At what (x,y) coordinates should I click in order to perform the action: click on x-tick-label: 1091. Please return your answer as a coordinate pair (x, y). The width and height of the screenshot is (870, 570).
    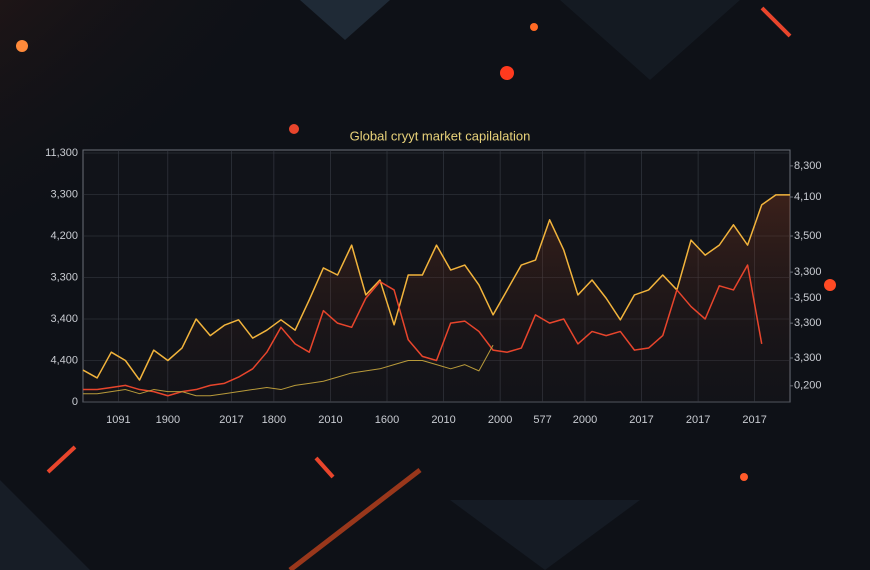
    Looking at the image, I should click on (118, 420).